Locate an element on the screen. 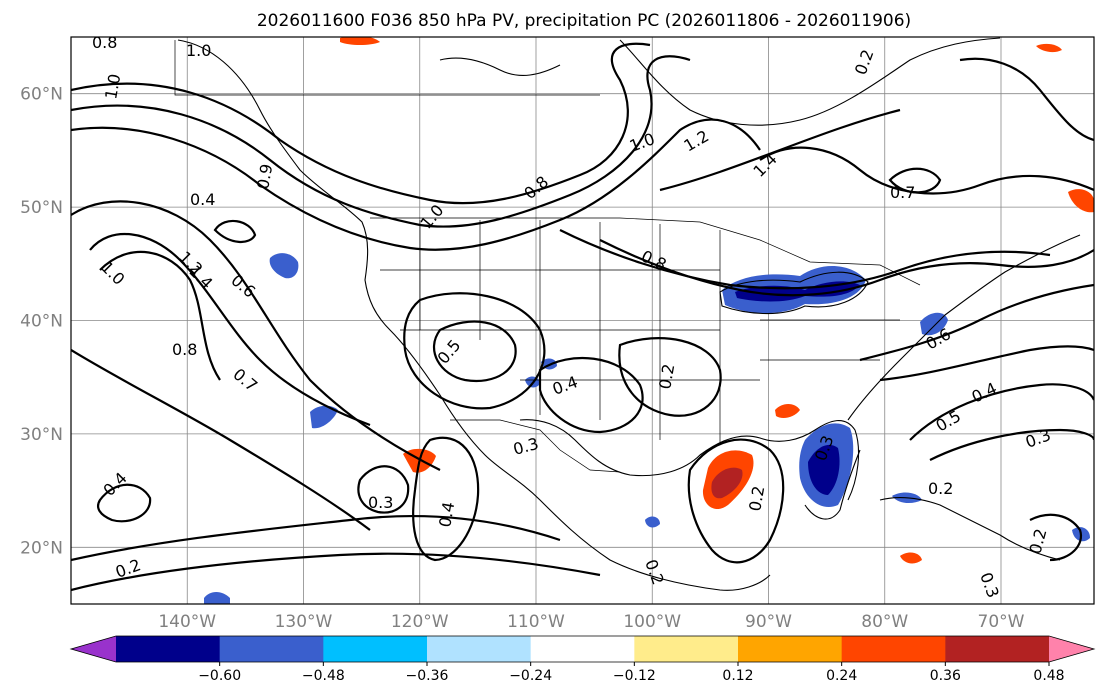 Image resolution: width=1105 pixels, height=698 pixels. colorbar-tick-label: −0.60 is located at coordinates (219, 676).